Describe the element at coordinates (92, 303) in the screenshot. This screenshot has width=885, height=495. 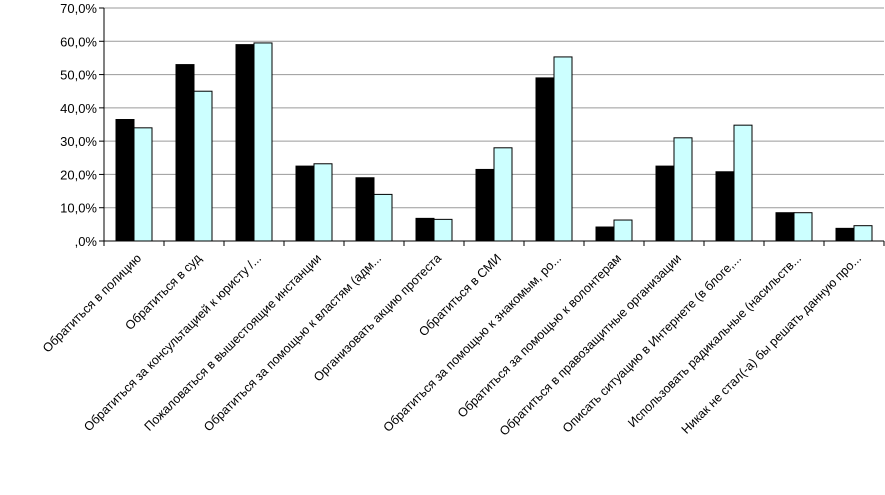
I see `x-category-label: Обратиться в полицию` at that location.